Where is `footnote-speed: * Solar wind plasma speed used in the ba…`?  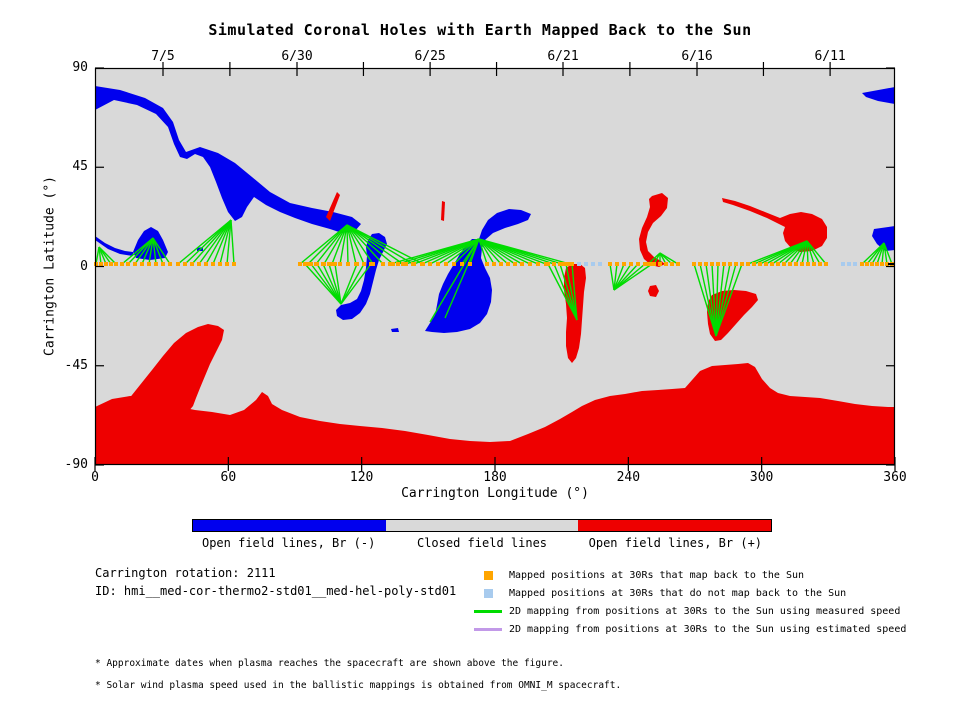
footnote-speed: * Solar wind plasma speed used in the ba… is located at coordinates (358, 685).